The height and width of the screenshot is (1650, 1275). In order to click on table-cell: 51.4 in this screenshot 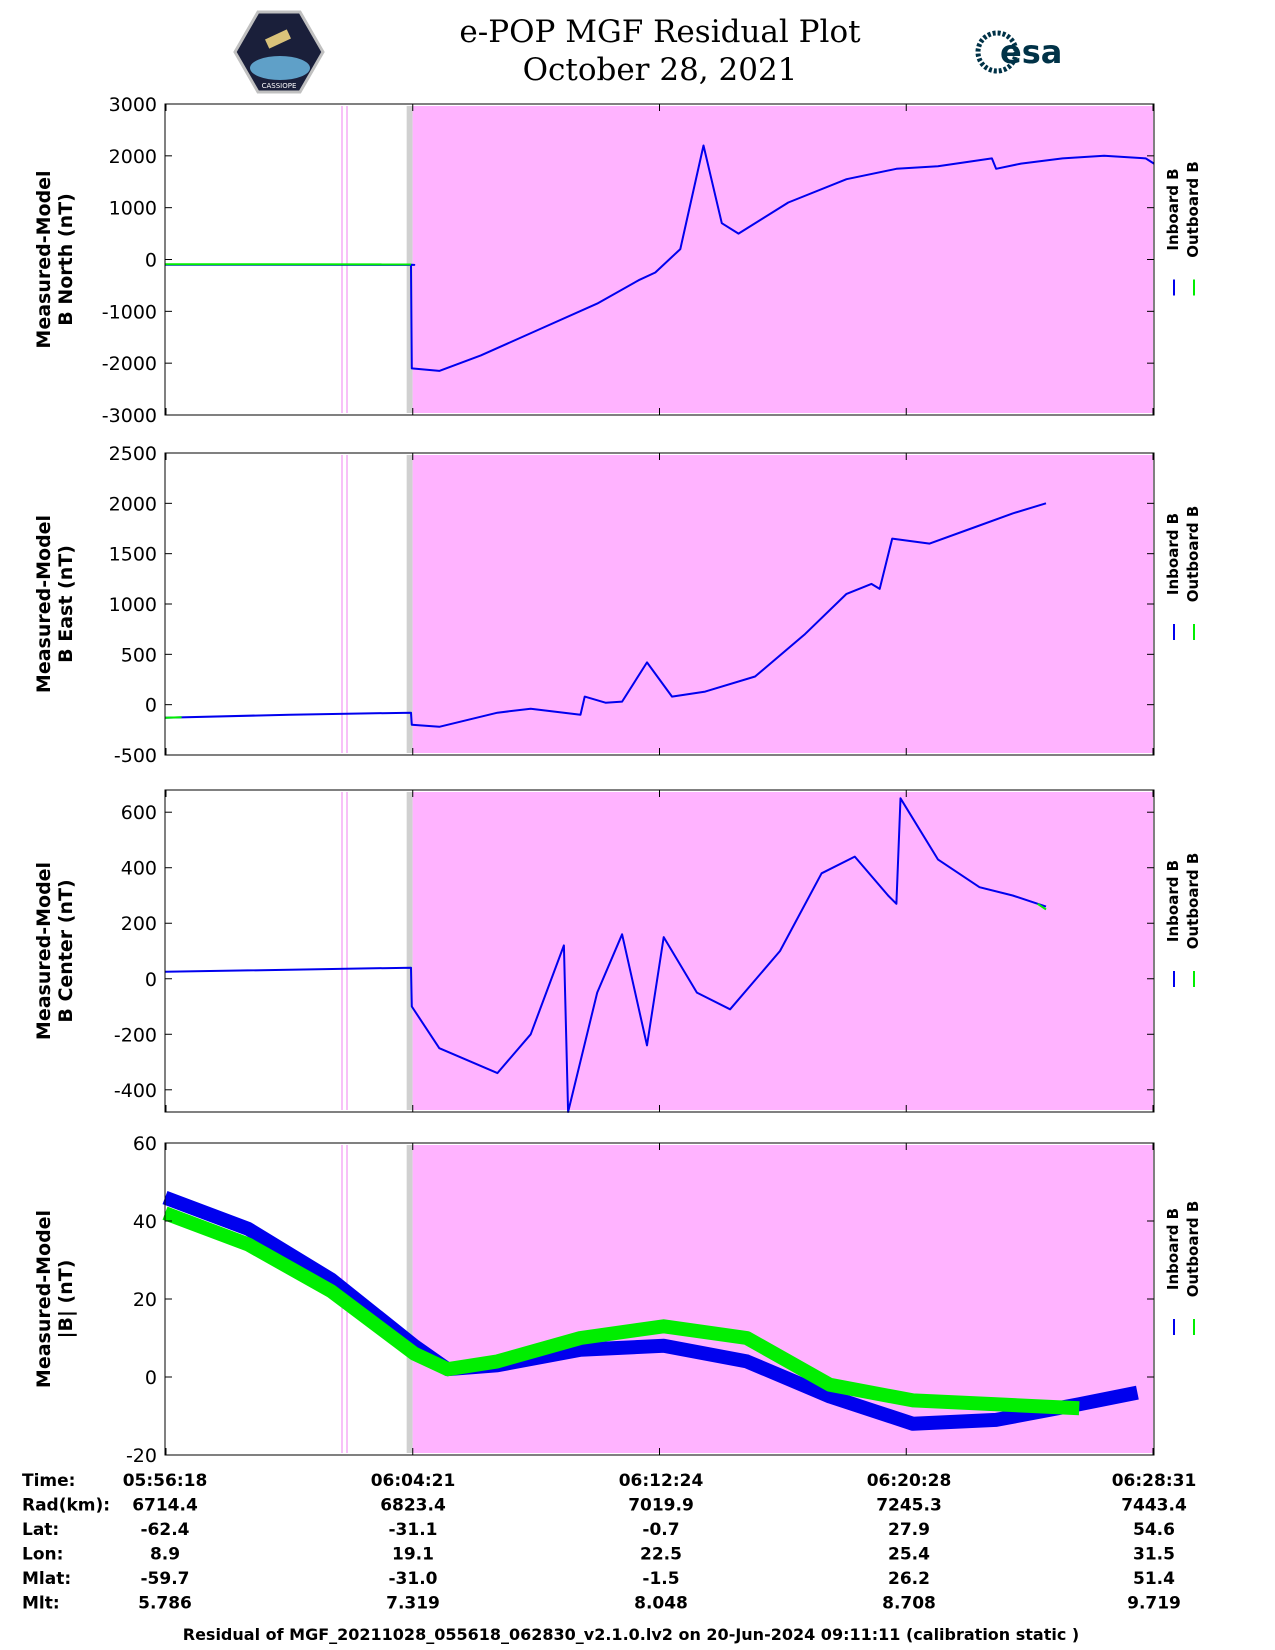, I will do `click(1154, 1579)`.